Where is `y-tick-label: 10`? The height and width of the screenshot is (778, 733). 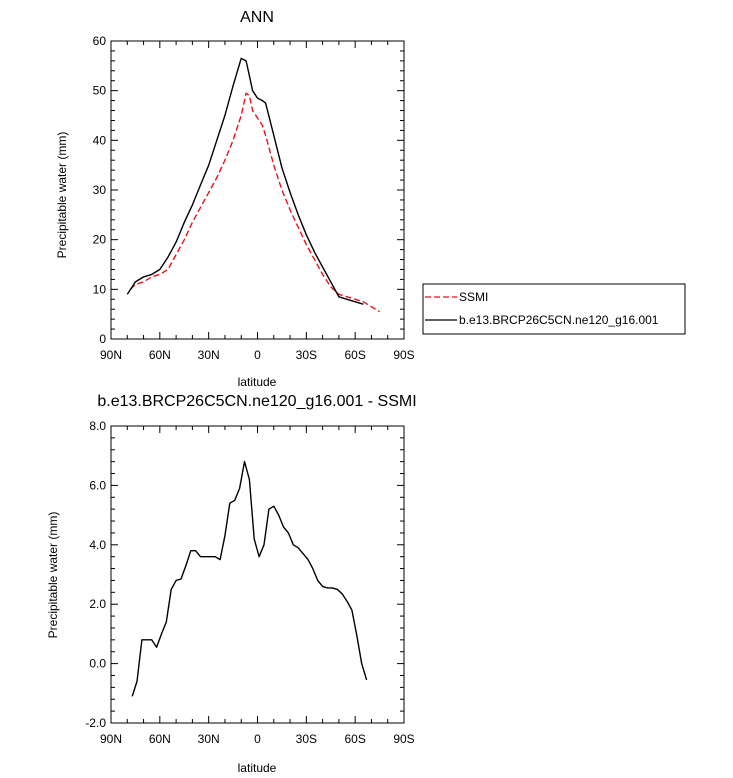
y-tick-label: 10 is located at coordinates (100, 289).